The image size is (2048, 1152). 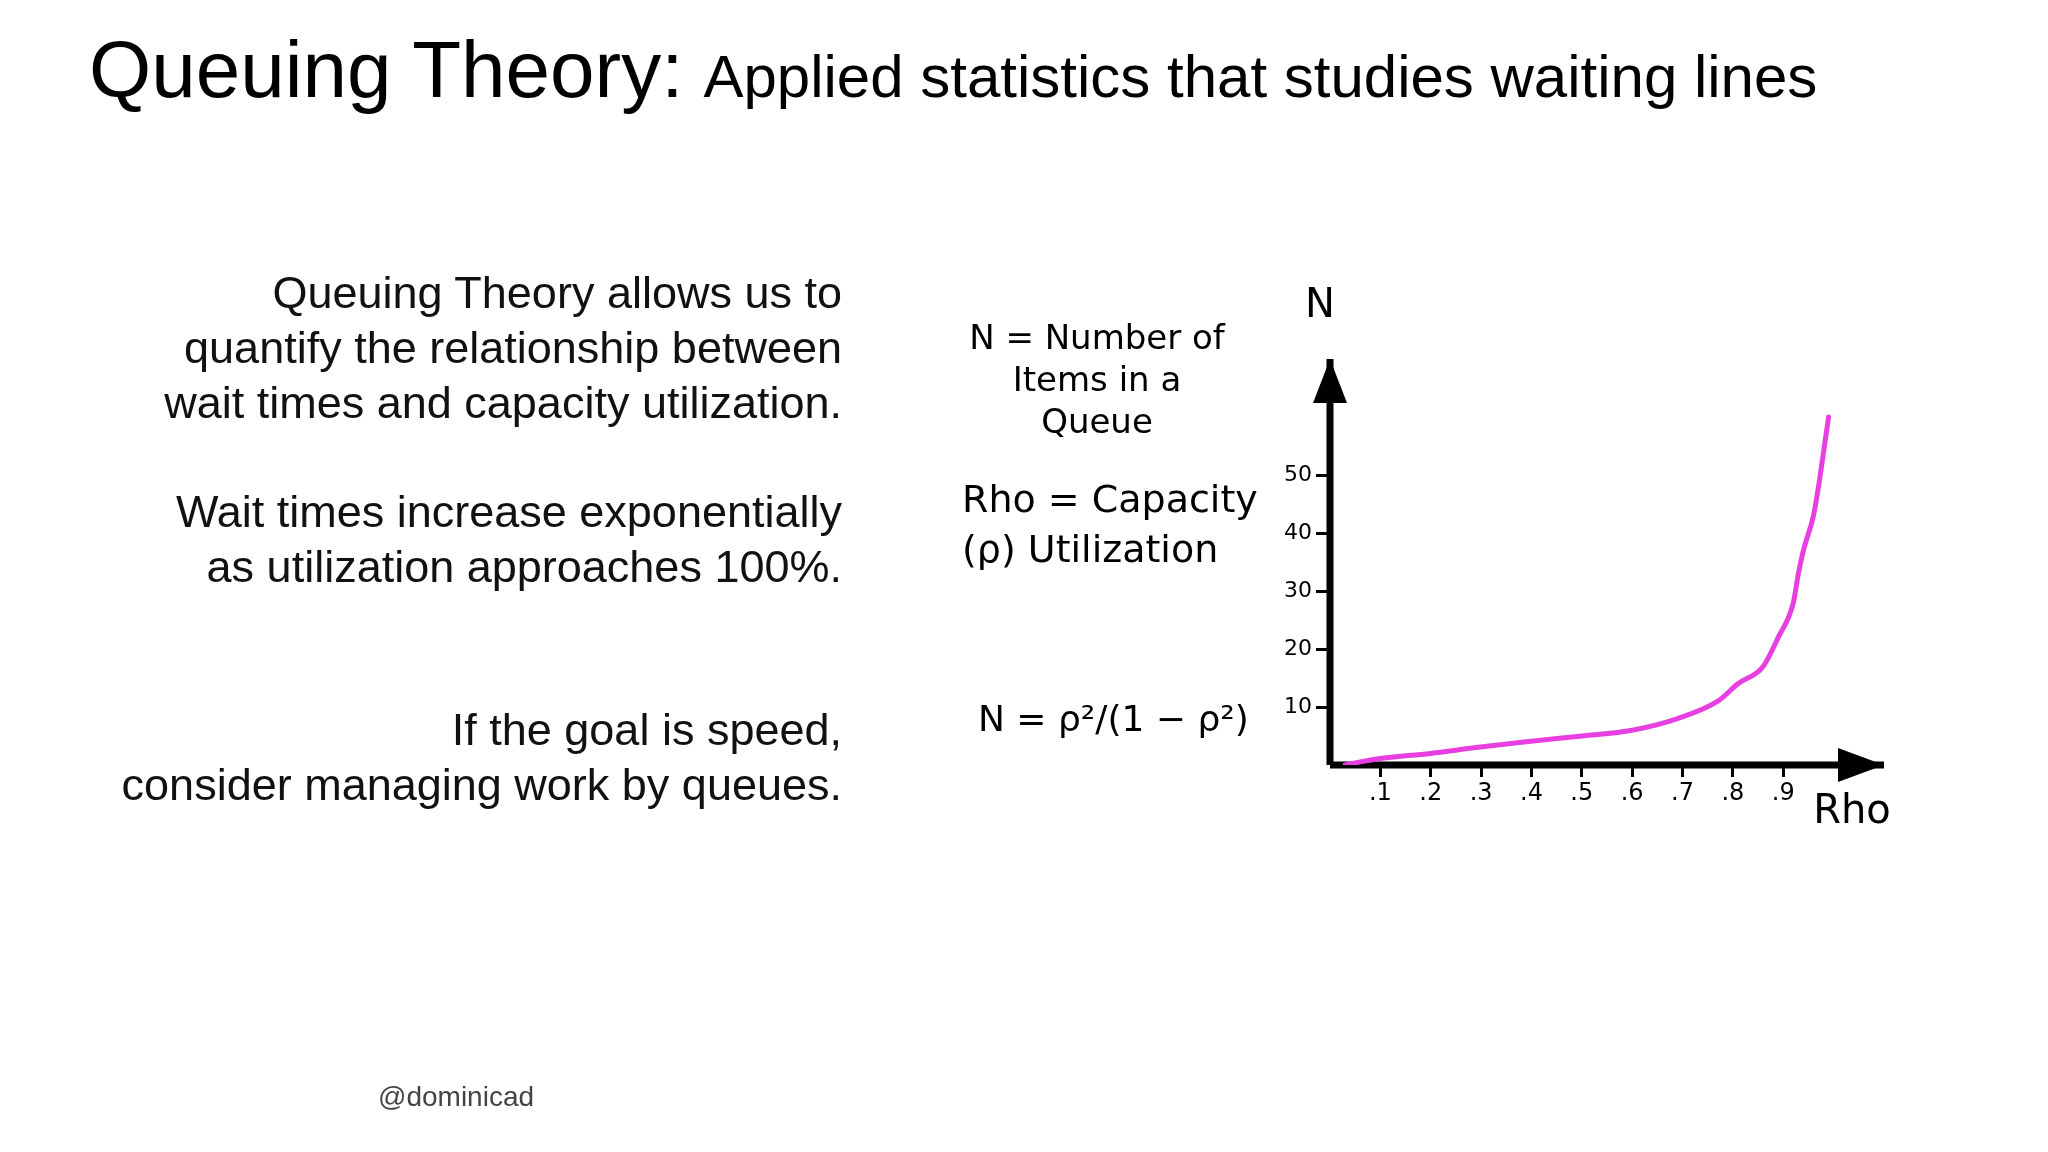 What do you see at coordinates (1531, 791) in the screenshot?
I see `x-tick-label: .4` at bounding box center [1531, 791].